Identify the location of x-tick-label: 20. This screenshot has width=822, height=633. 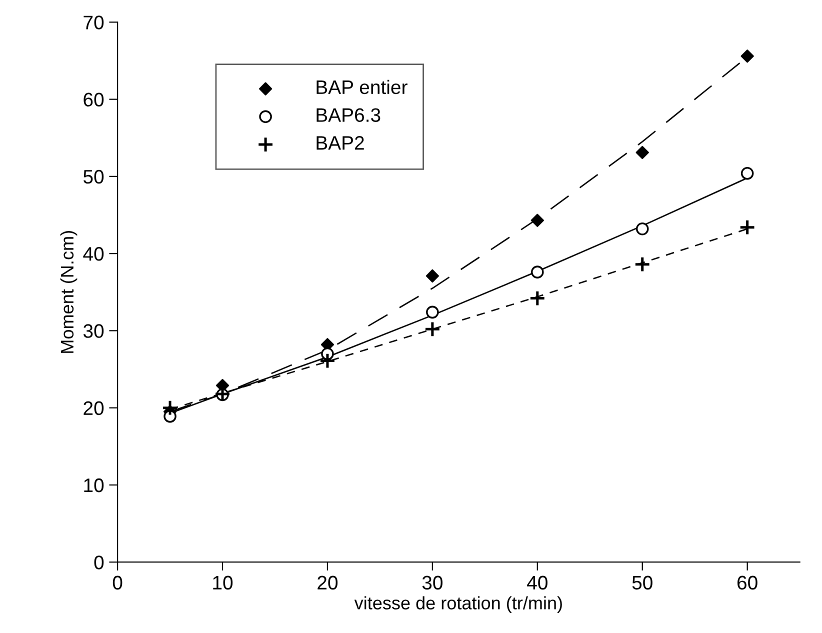
(328, 583).